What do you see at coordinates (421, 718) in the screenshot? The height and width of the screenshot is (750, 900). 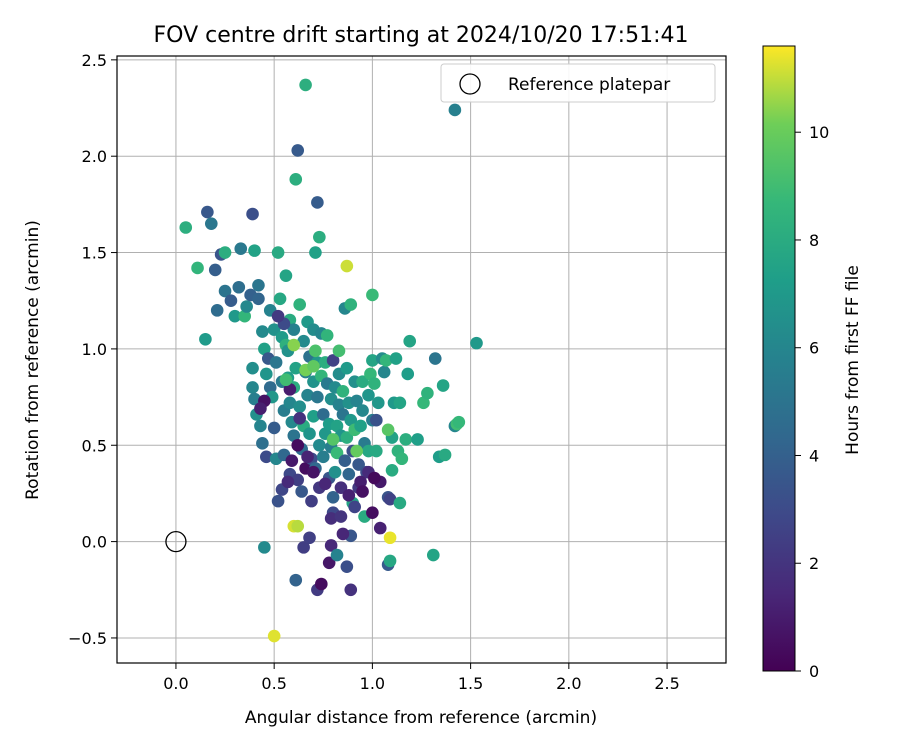 I see `x-axis-label: Angular distance from reference (arcmin)` at bounding box center [421, 718].